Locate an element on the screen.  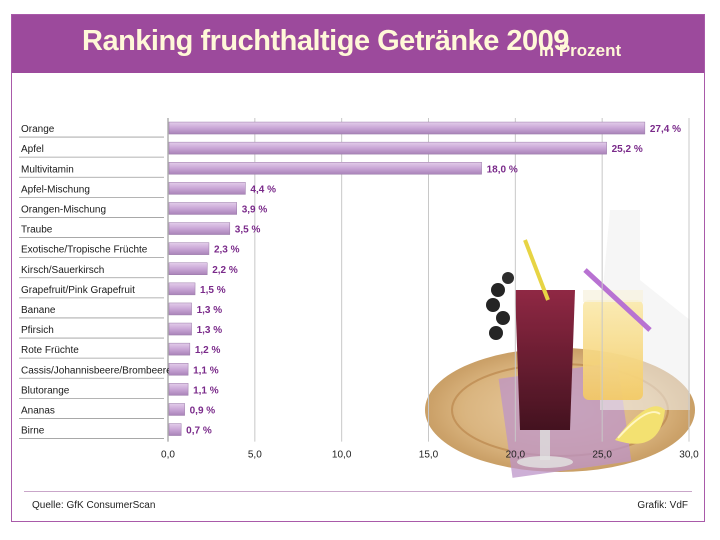
category-label: Multivitamin is located at coordinates (47, 169).